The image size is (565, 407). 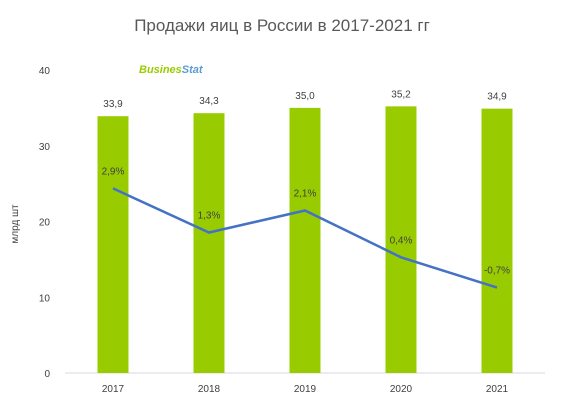 I want to click on y-tick-label: 0, so click(x=47, y=374).